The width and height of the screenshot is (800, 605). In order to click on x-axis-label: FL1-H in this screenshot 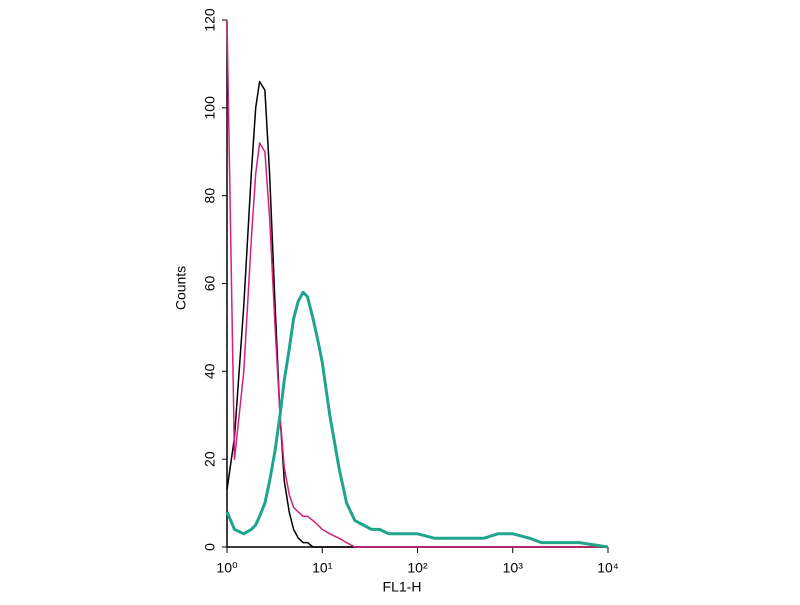, I will do `click(402, 587)`.